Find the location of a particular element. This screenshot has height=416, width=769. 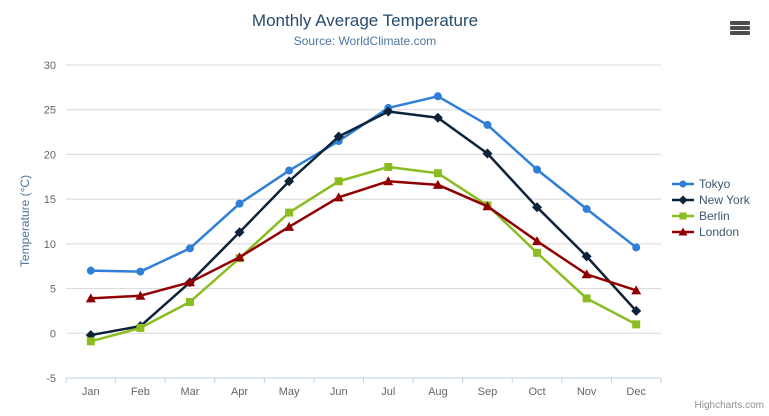

y-axis-tick-label: 5 is located at coordinates (53, 290).